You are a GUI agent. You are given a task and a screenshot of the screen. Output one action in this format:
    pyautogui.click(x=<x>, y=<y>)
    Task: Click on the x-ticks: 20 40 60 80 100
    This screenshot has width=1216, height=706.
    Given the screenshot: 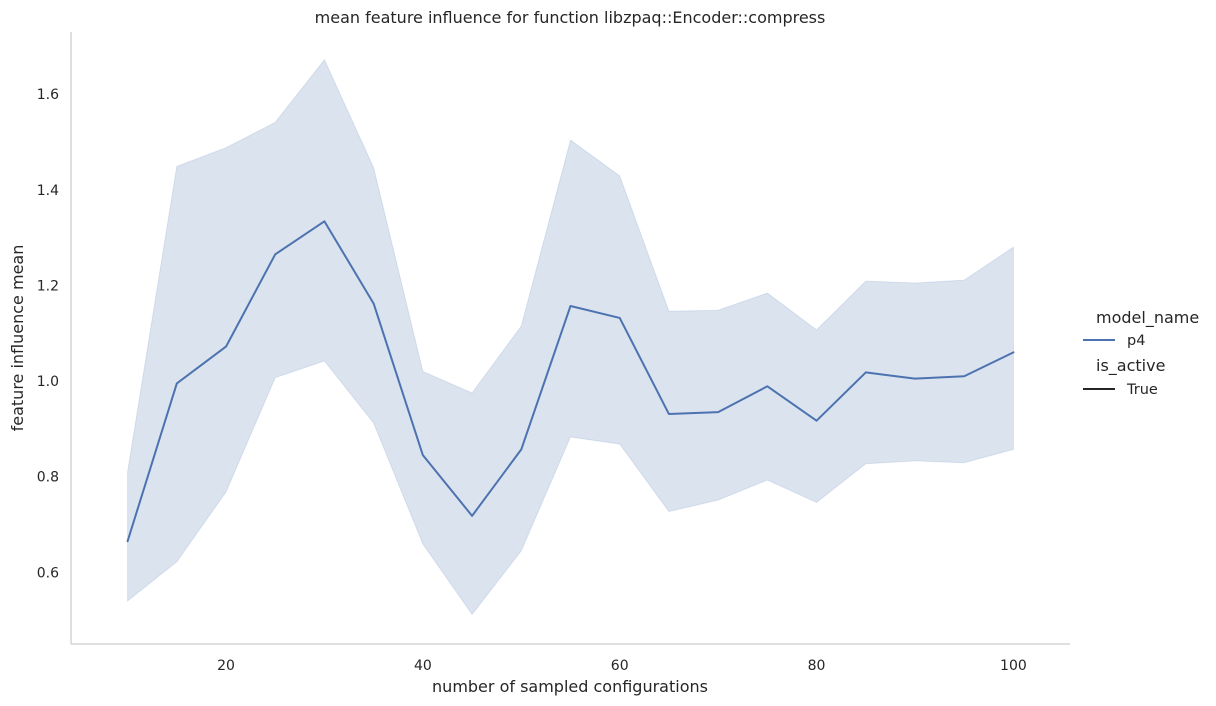 What is the action you would take?
    pyautogui.click(x=622, y=666)
    